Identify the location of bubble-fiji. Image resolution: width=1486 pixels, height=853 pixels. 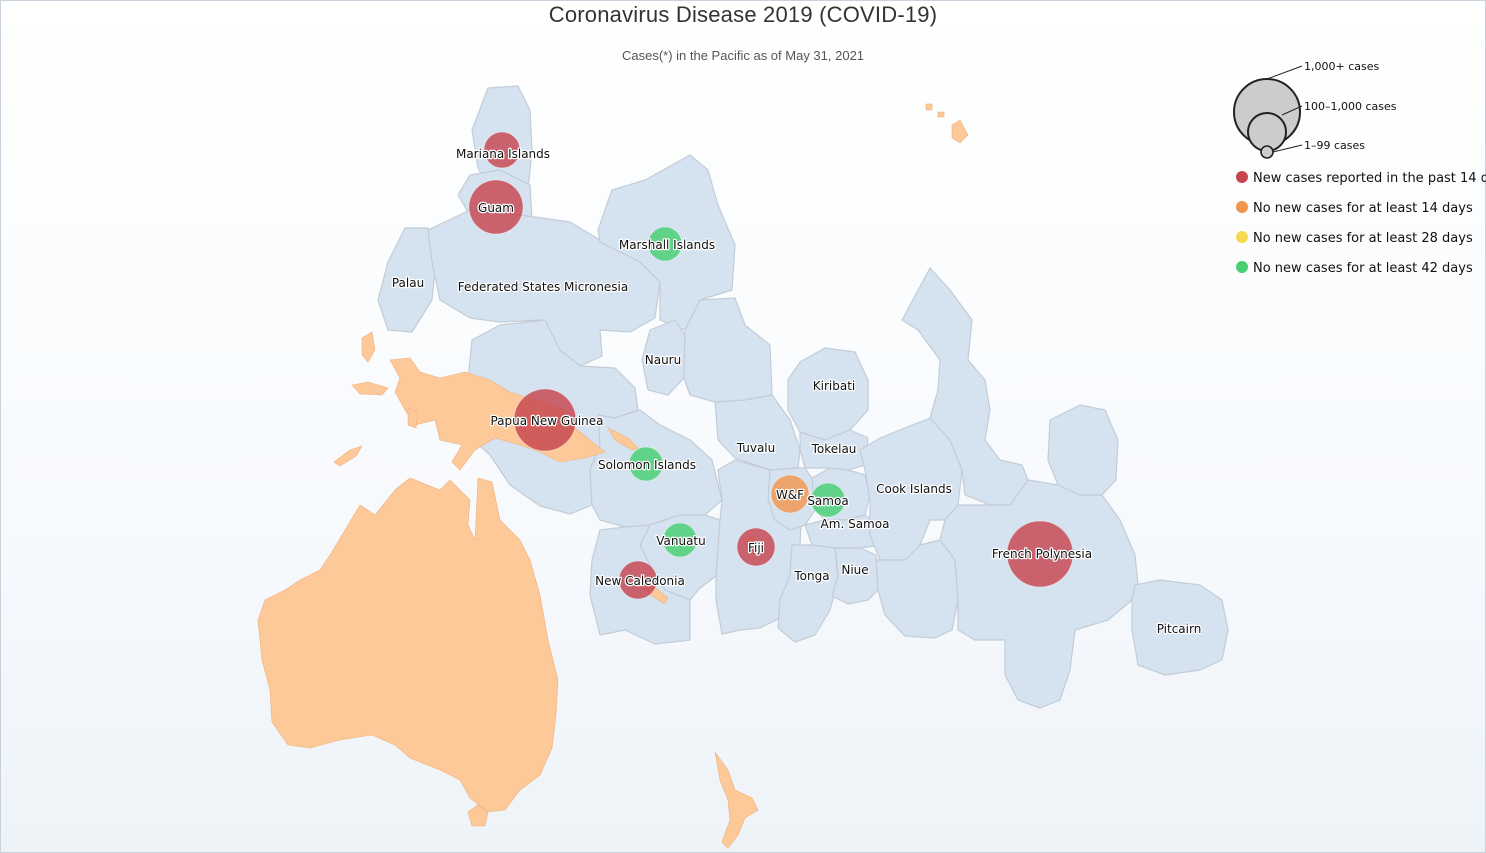
(756, 547).